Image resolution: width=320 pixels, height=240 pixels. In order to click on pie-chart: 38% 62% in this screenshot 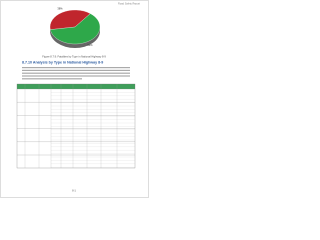, I will do `click(75, 27)`.